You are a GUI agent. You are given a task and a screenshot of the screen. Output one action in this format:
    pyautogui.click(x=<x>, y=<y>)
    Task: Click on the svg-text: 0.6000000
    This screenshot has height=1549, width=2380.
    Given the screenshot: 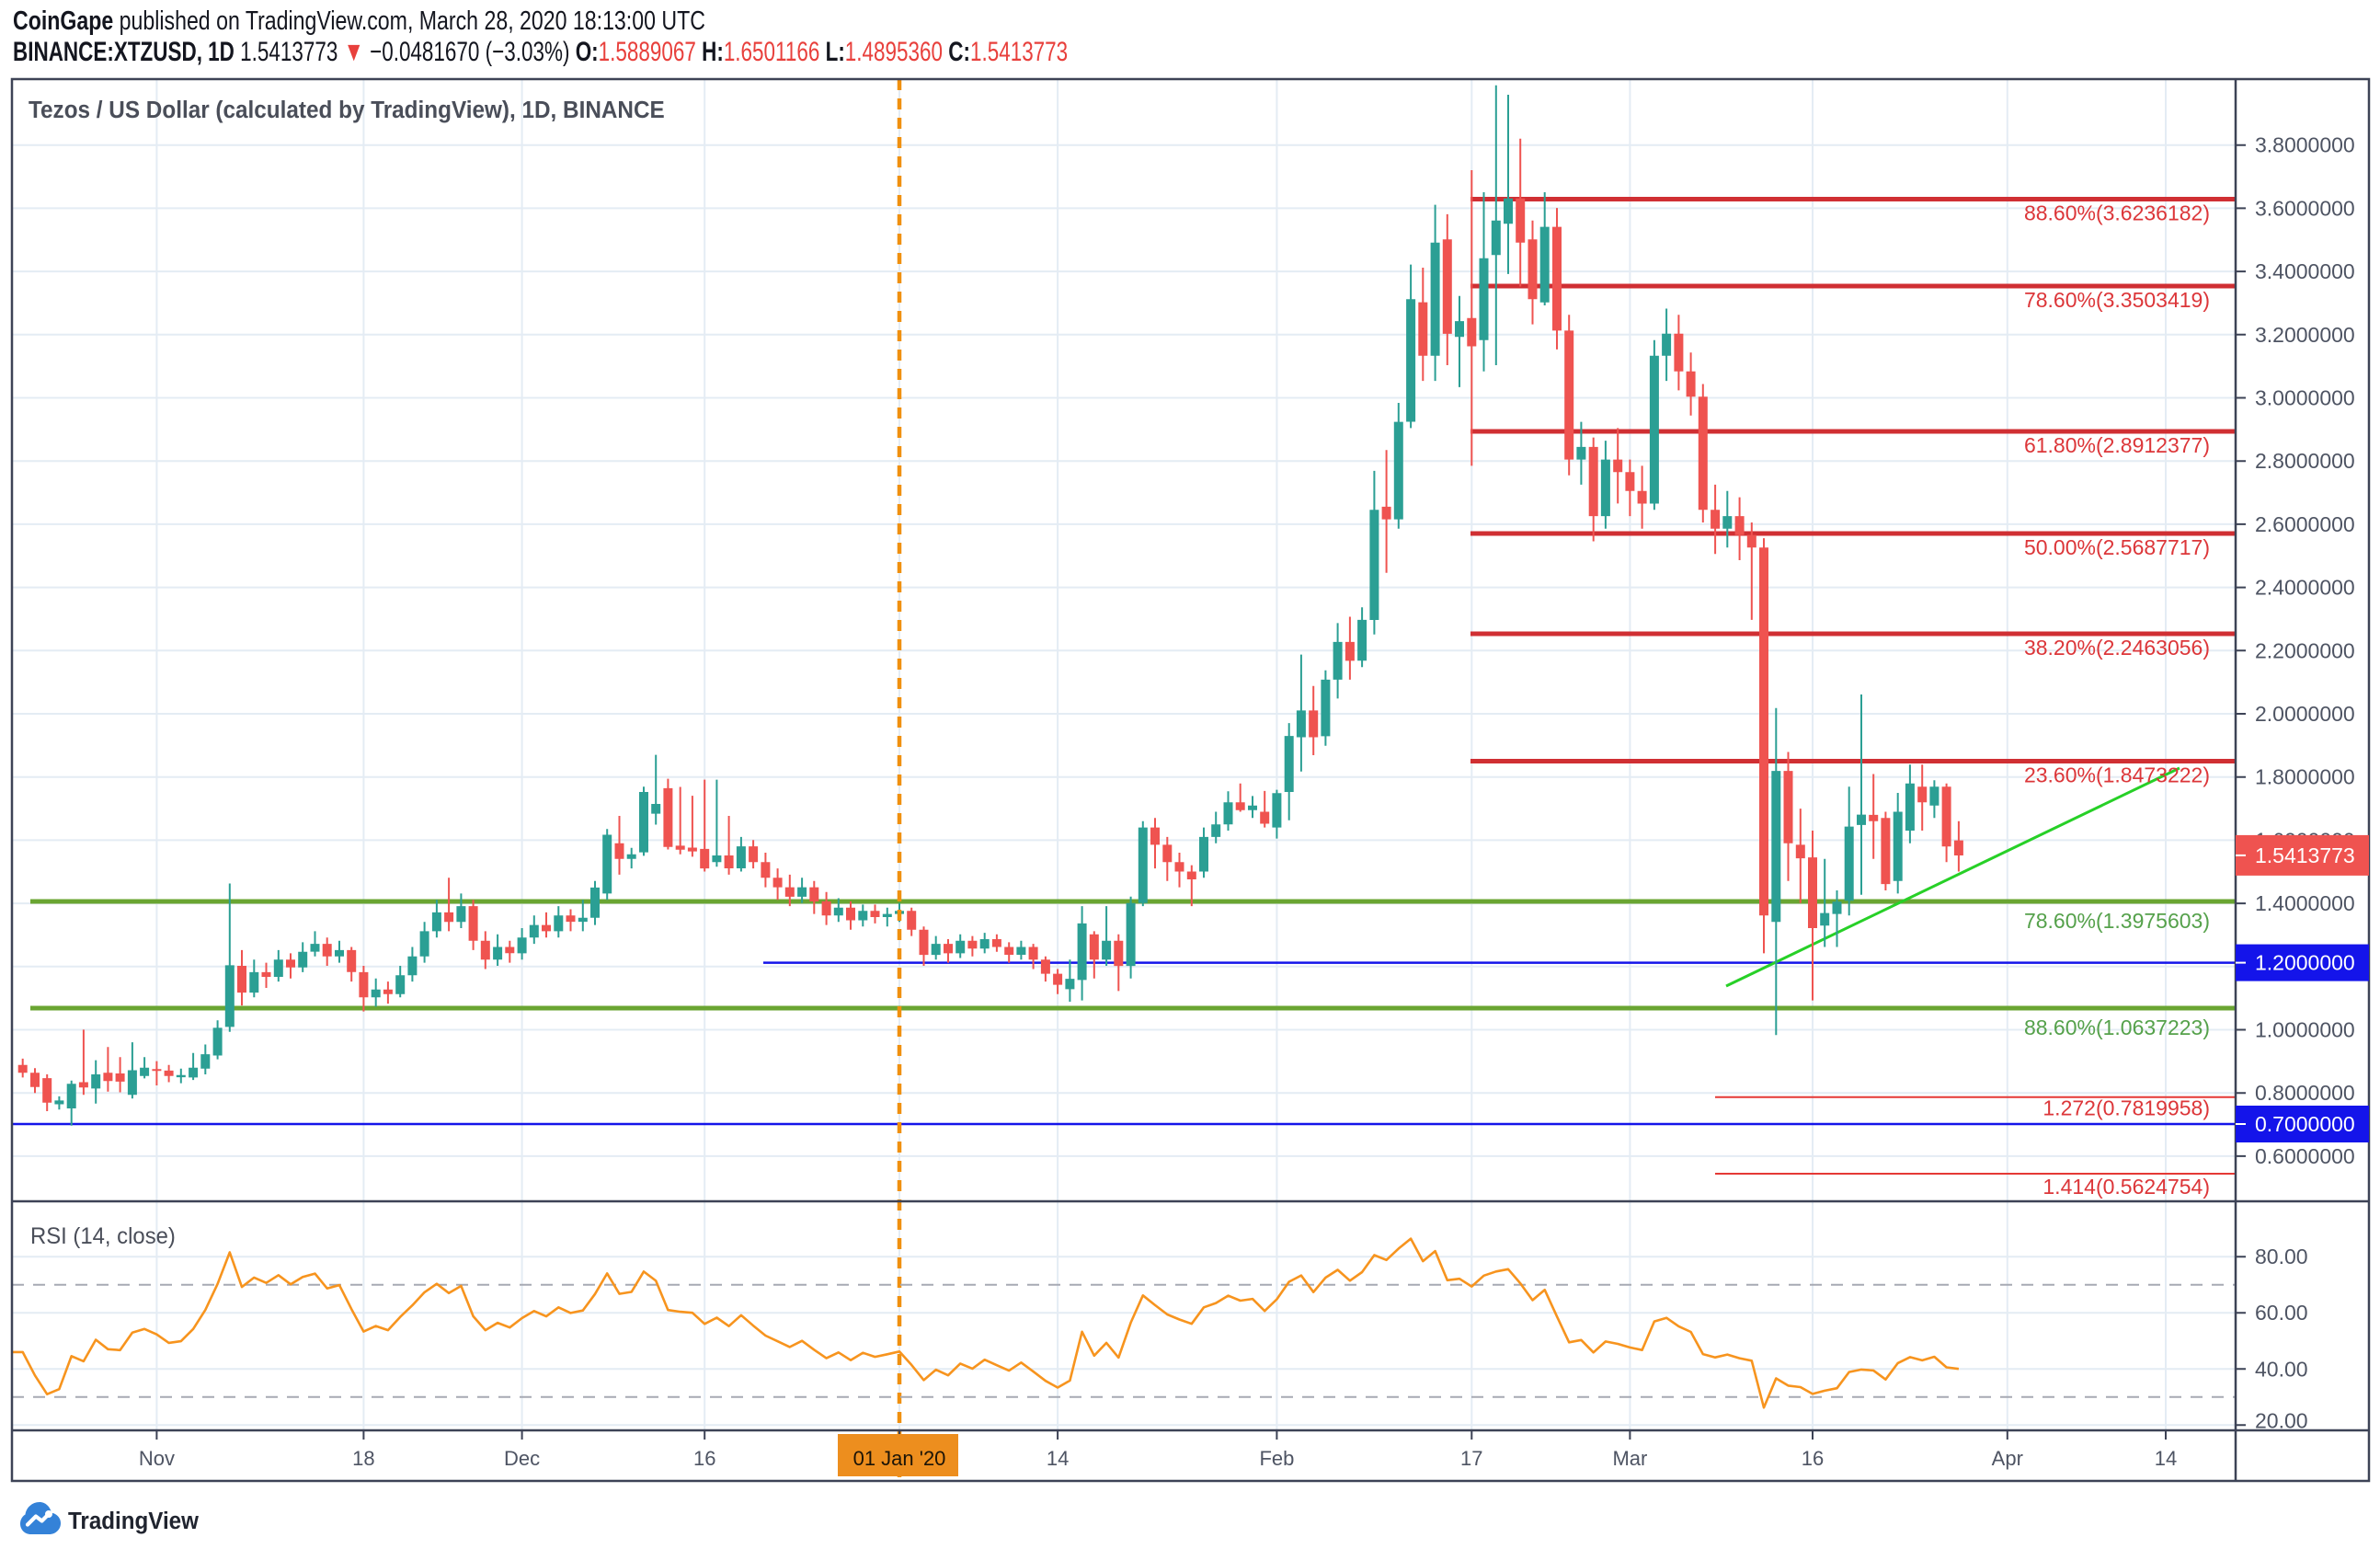 What is the action you would take?
    pyautogui.click(x=2305, y=1156)
    